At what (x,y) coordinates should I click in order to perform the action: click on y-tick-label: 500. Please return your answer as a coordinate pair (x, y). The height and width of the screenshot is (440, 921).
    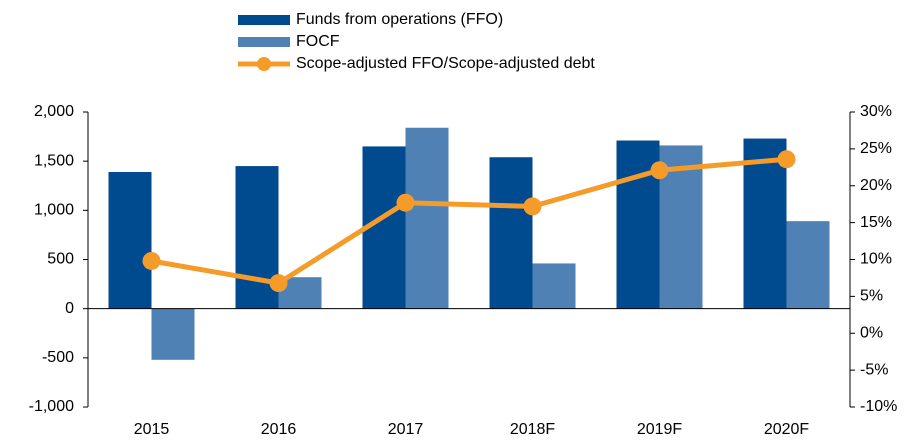
    Looking at the image, I should click on (60, 259).